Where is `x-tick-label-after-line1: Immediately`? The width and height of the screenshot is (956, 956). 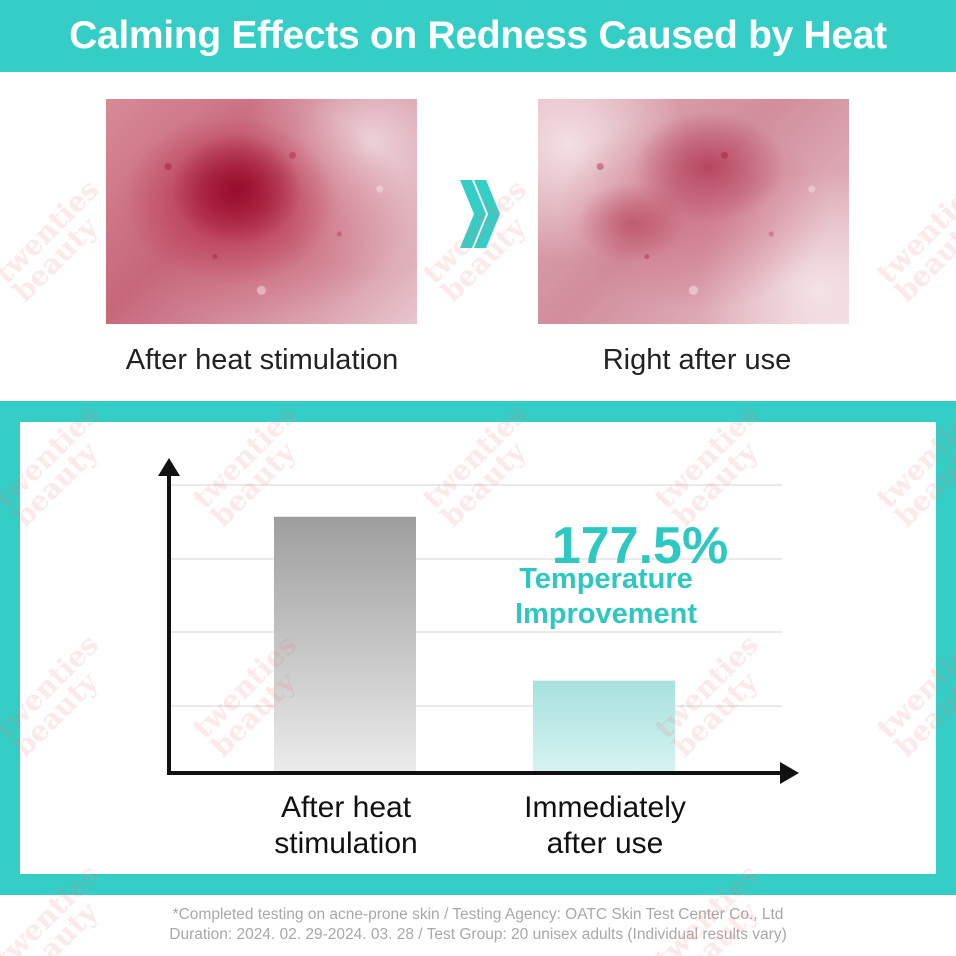 x-tick-label-after-line1: Immediately is located at coordinates (605, 807).